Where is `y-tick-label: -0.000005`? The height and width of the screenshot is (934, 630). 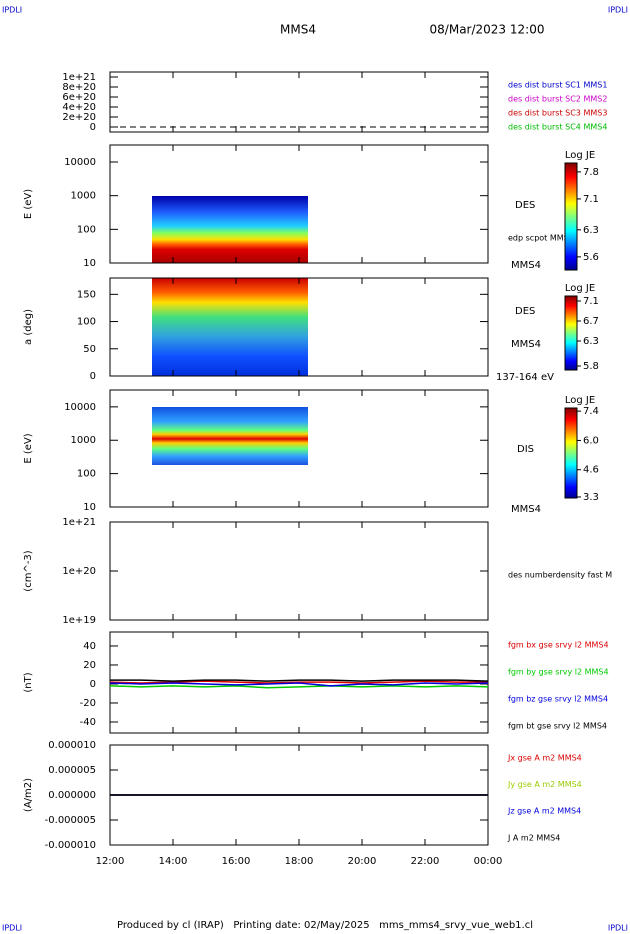
y-tick-label: -0.000005 is located at coordinates (70, 820).